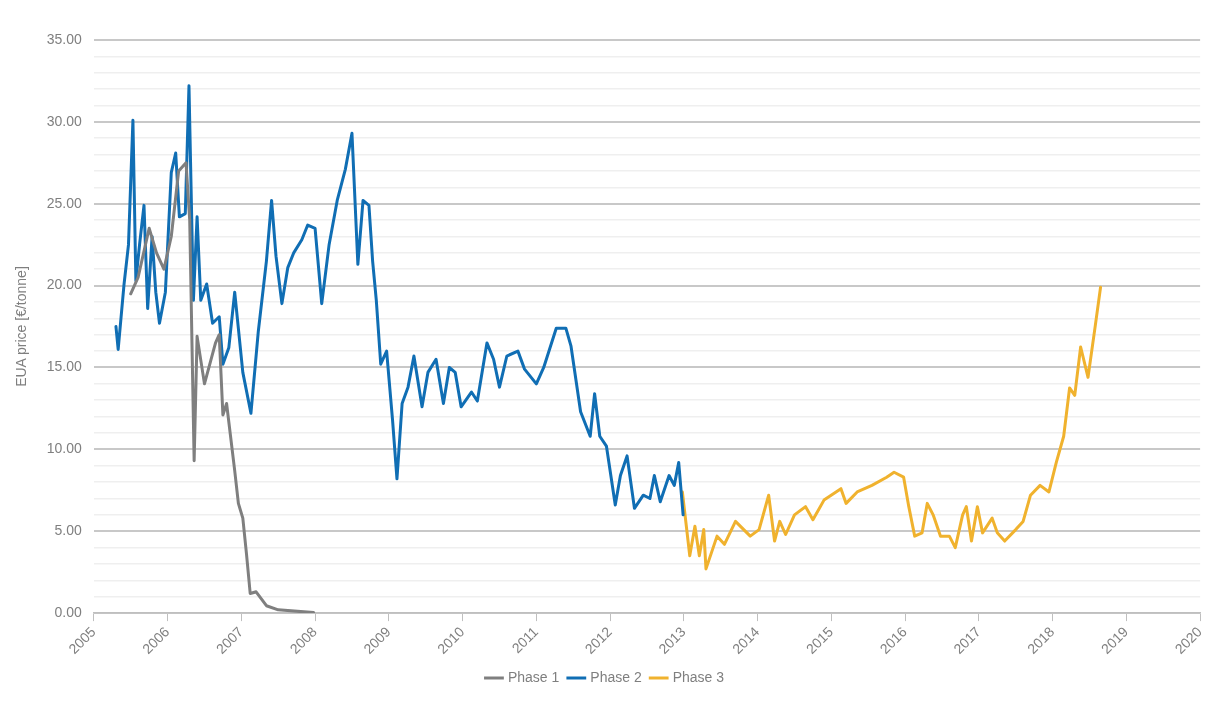  I want to click on legend-label: Phase 3, so click(698, 676).